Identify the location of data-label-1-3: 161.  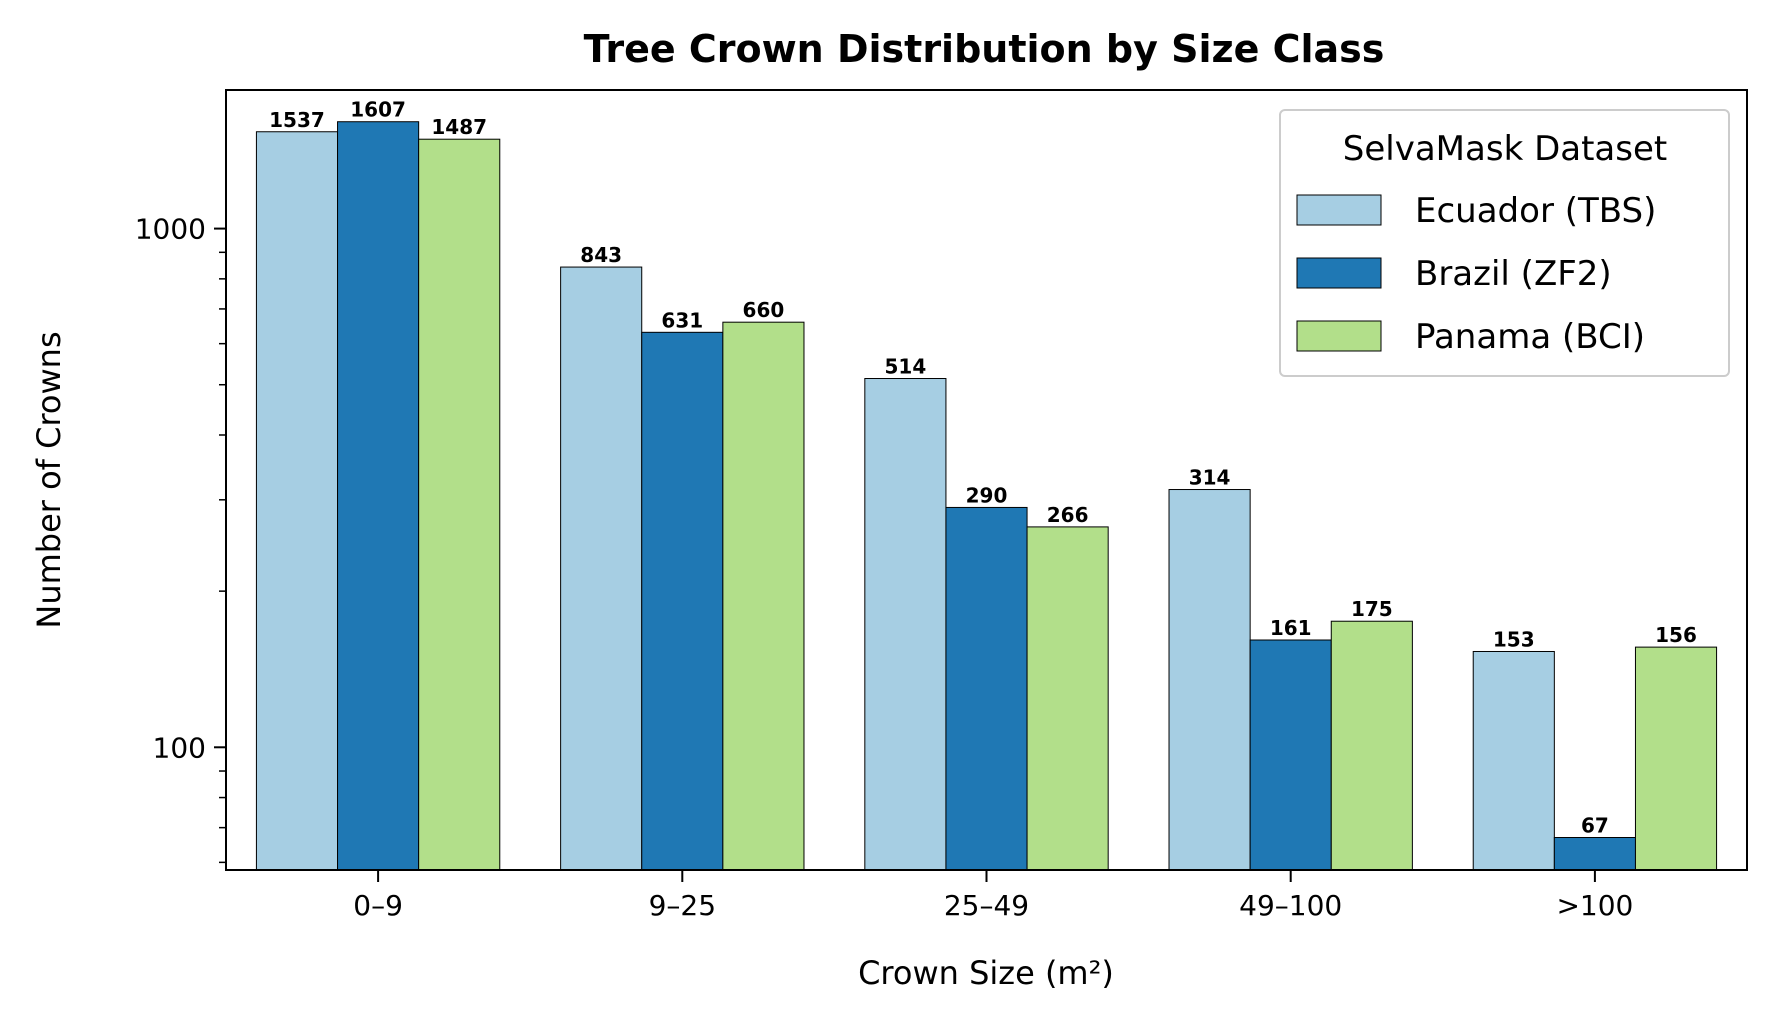
(1291, 628).